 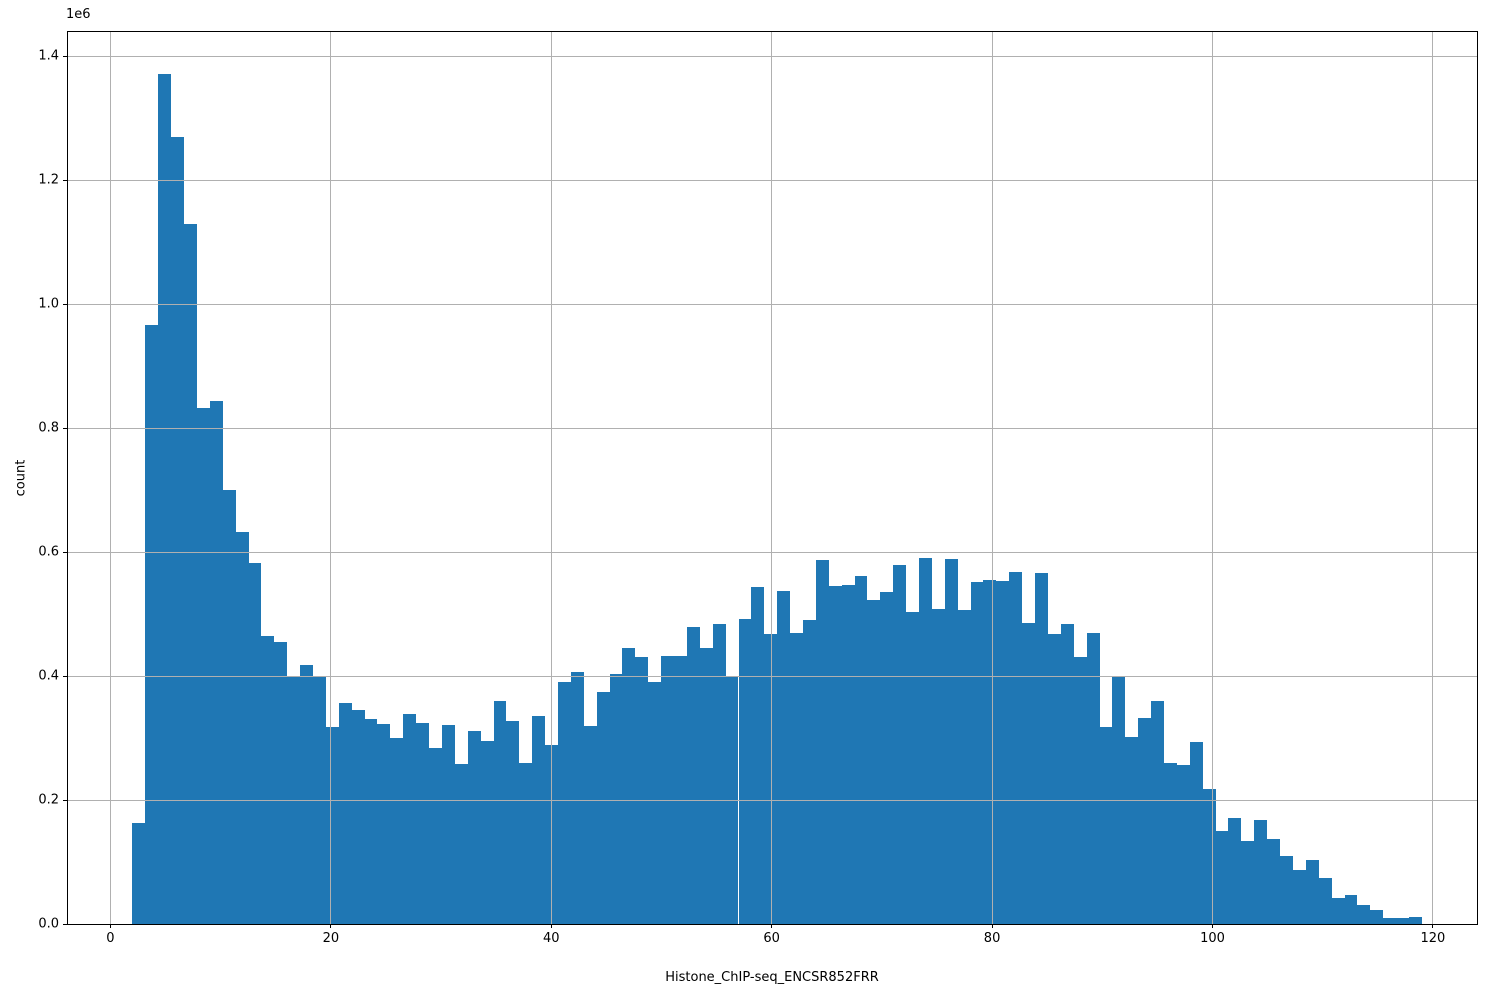 I want to click on x-tick-label: 80, so click(x=992, y=938).